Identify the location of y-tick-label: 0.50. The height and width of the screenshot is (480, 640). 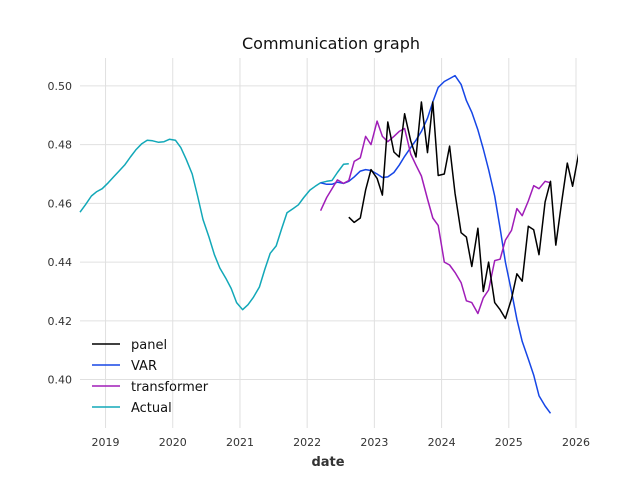
(60, 86).